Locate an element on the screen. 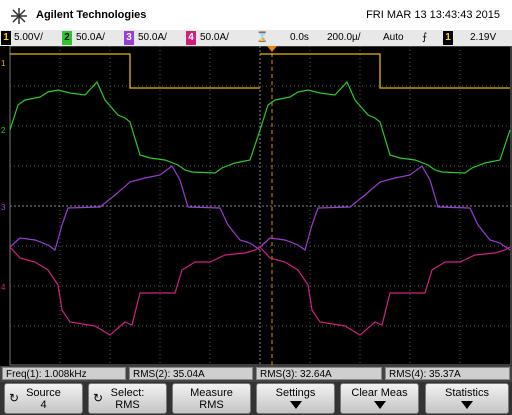 The image size is (512, 415). softkey-measure: Measure RMS is located at coordinates (211, 398).